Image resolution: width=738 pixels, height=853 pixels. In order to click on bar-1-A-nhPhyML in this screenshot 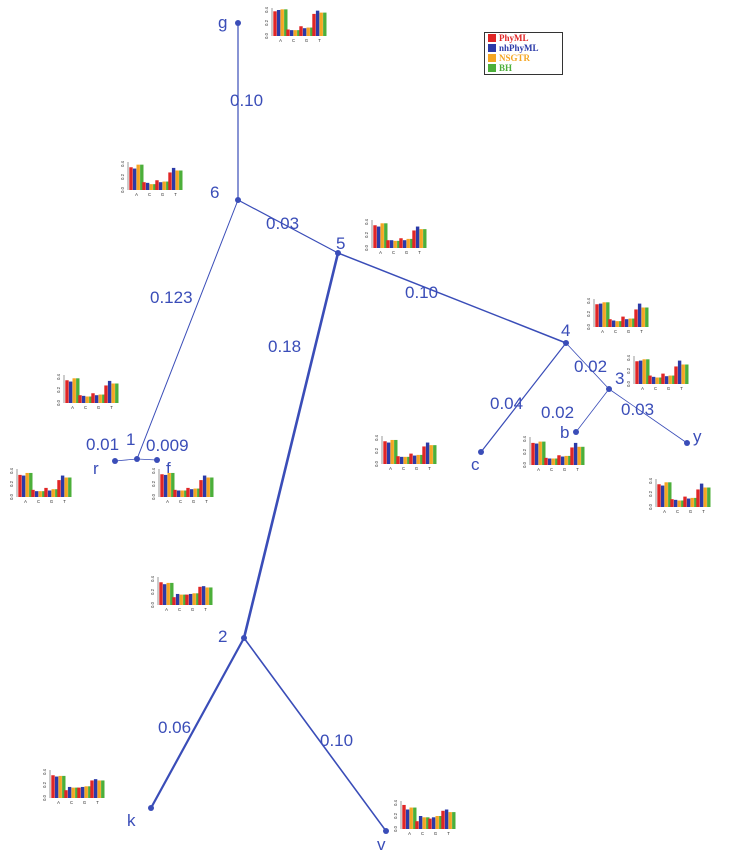, I will do `click(70, 392)`.